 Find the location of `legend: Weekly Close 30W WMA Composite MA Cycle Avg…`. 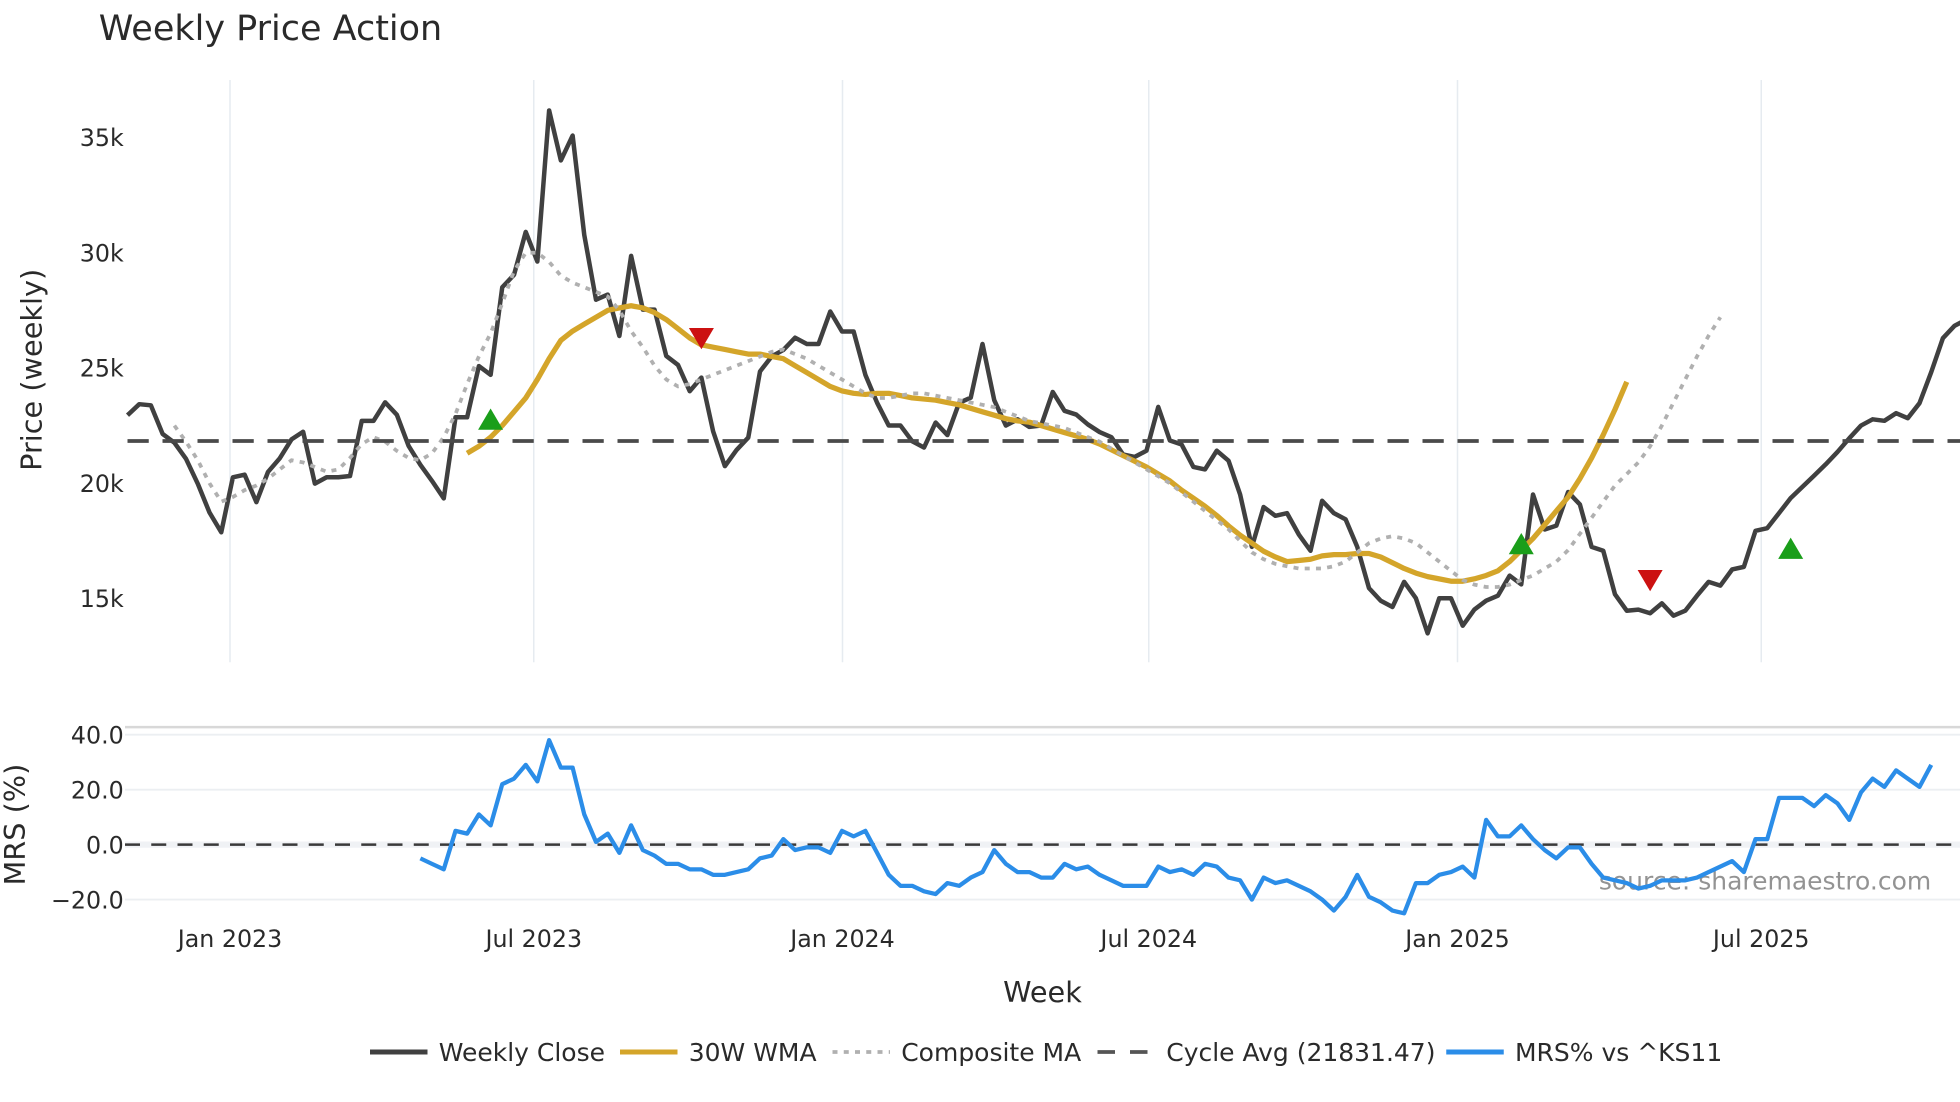

legend: Weekly Close 30W WMA Composite MA Cycle Avg… is located at coordinates (1046, 1052).